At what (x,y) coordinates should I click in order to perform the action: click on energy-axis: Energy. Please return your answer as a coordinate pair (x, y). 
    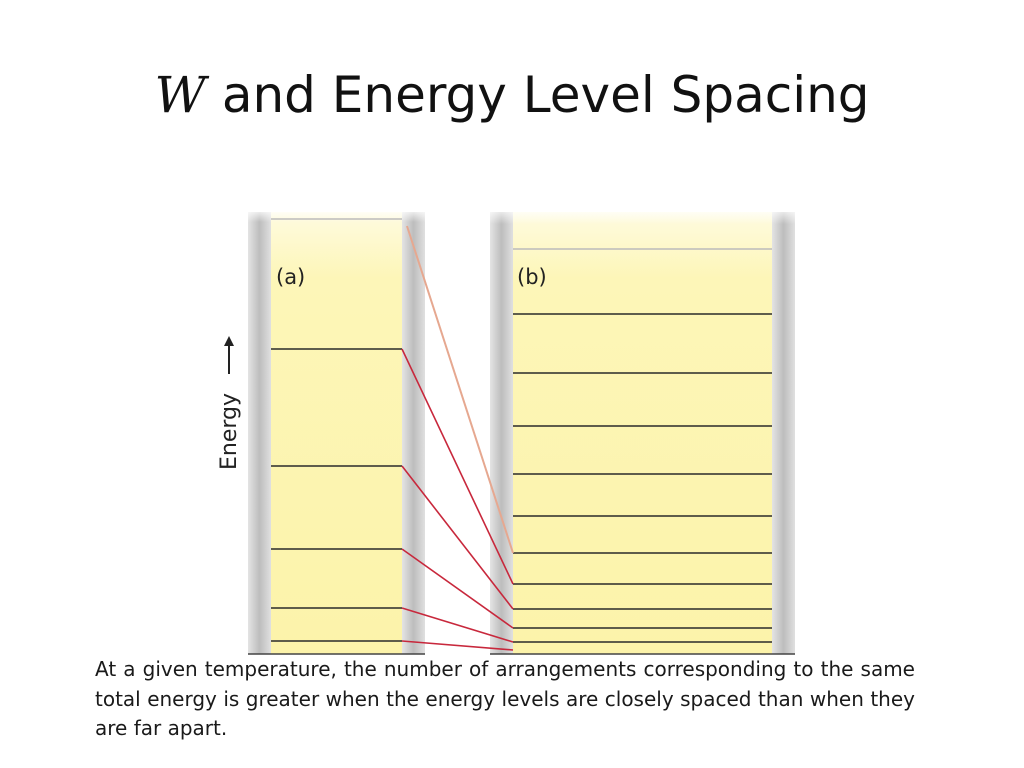
    Looking at the image, I should click on (229, 403).